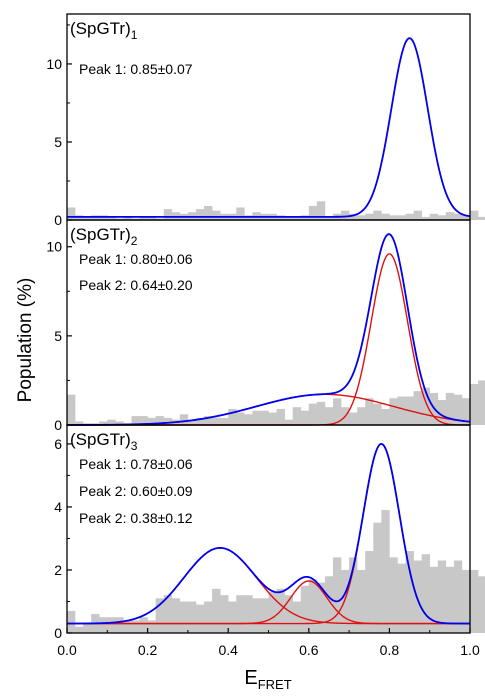 Image resolution: width=485 pixels, height=696 pixels. Describe the element at coordinates (58, 570) in the screenshot. I see `y-tick-label: 2` at that location.